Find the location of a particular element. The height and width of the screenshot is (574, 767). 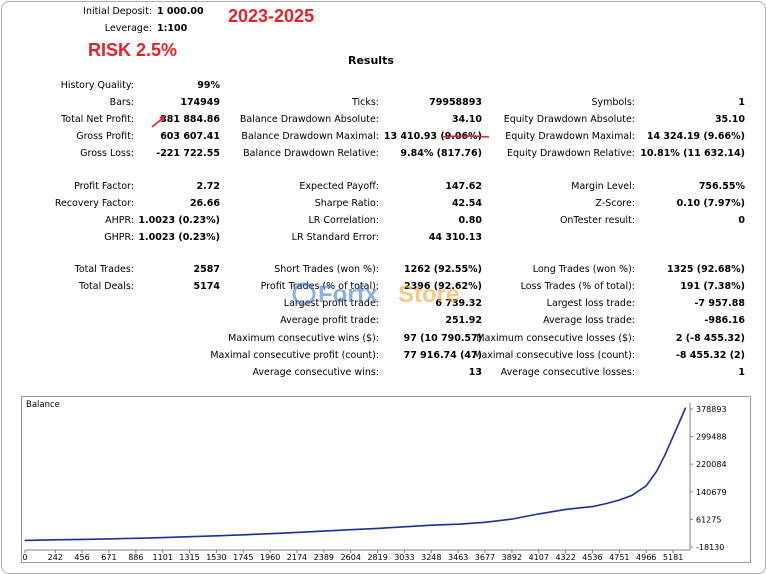

x-tick-label: 4536 is located at coordinates (592, 557).